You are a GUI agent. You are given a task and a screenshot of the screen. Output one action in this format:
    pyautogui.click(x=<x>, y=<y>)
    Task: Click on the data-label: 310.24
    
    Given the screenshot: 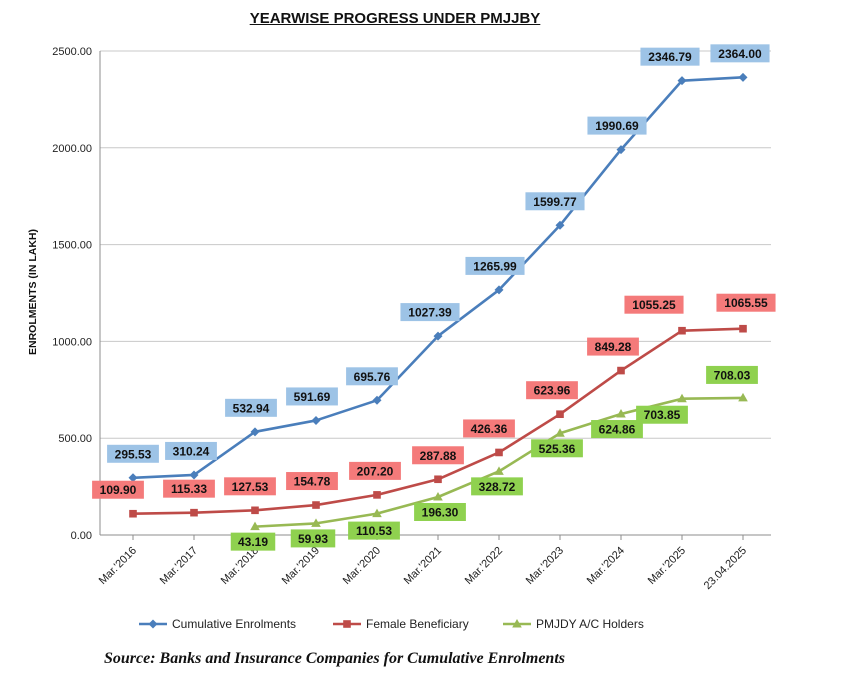 What is the action you would take?
    pyautogui.click(x=191, y=451)
    